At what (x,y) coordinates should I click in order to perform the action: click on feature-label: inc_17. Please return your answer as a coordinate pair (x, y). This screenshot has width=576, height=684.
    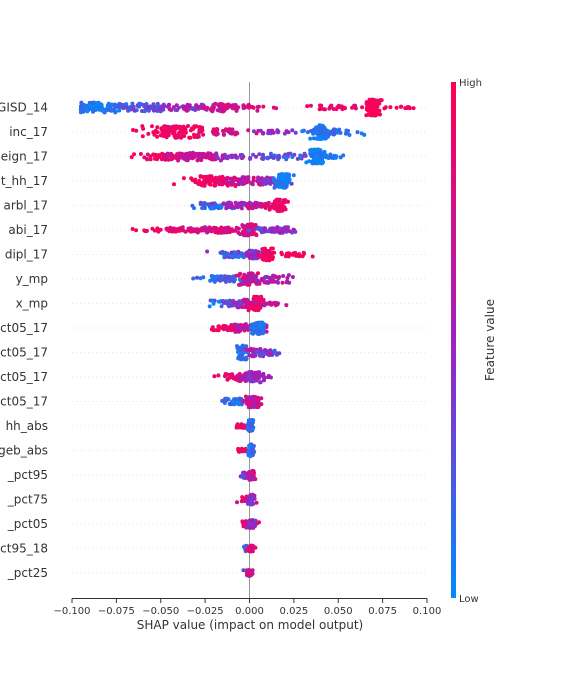
    Looking at the image, I should click on (28, 132).